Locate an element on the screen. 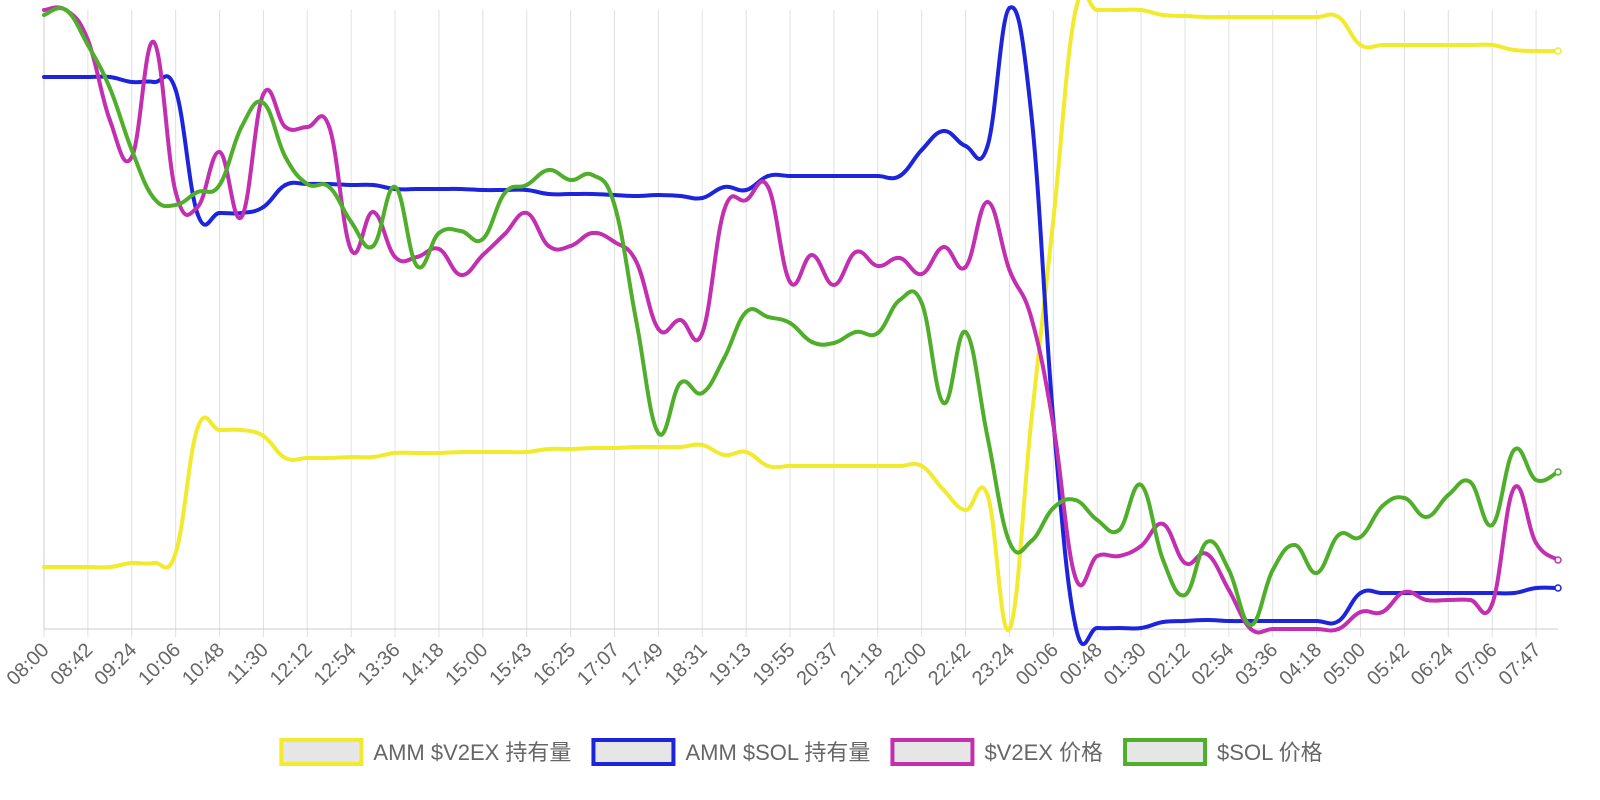 Image resolution: width=1600 pixels, height=800 pixels. x-tick-label: 07:06 is located at coordinates (1476, 664).